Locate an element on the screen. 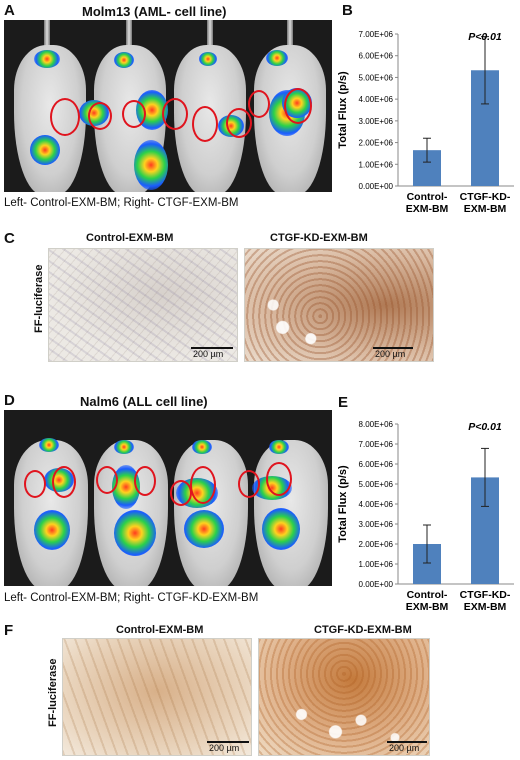 This screenshot has height=760, width=520. panel-letter-d: D is located at coordinates (9, 400).